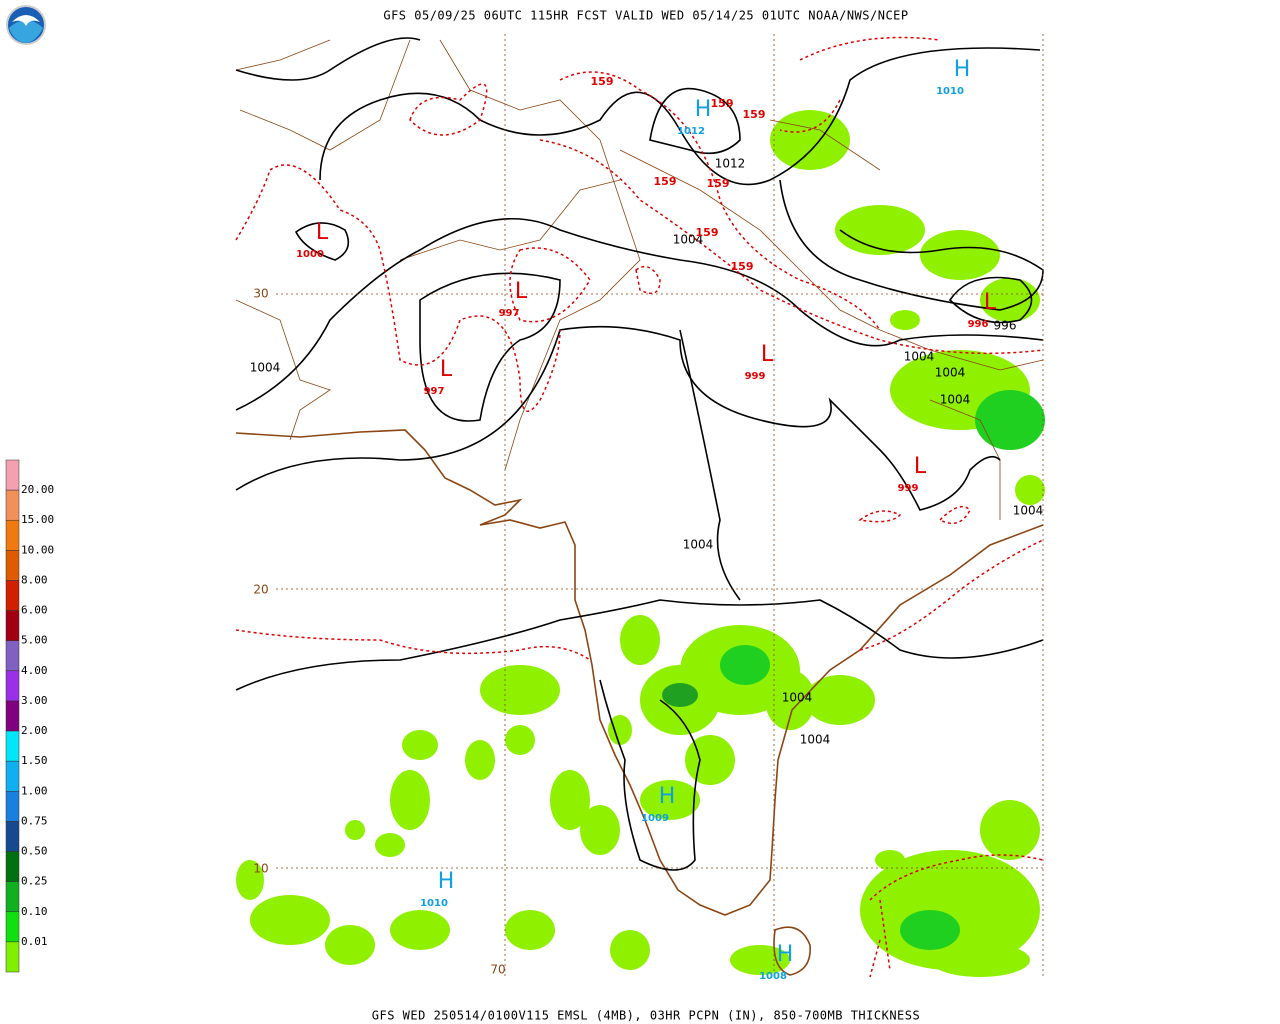  What do you see at coordinates (37, 519) in the screenshot?
I see `legend-label: 15.00` at bounding box center [37, 519].